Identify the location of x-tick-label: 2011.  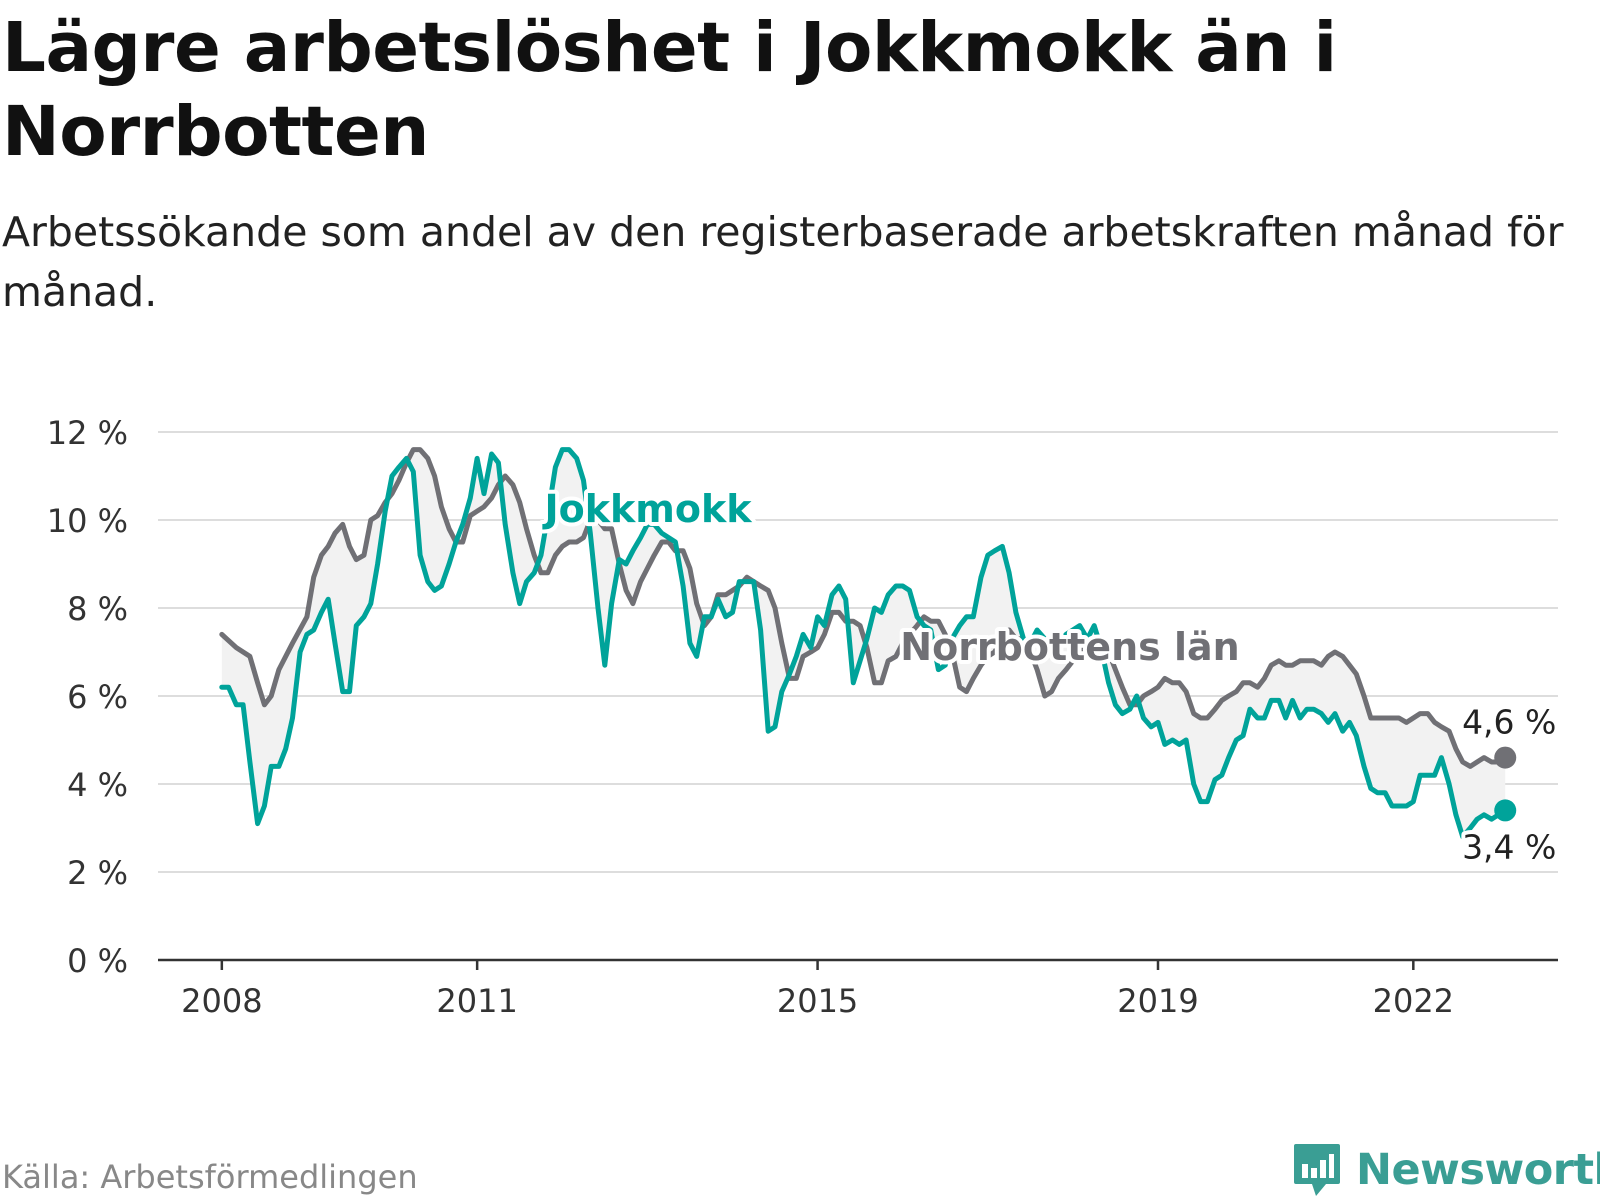
(476, 1001).